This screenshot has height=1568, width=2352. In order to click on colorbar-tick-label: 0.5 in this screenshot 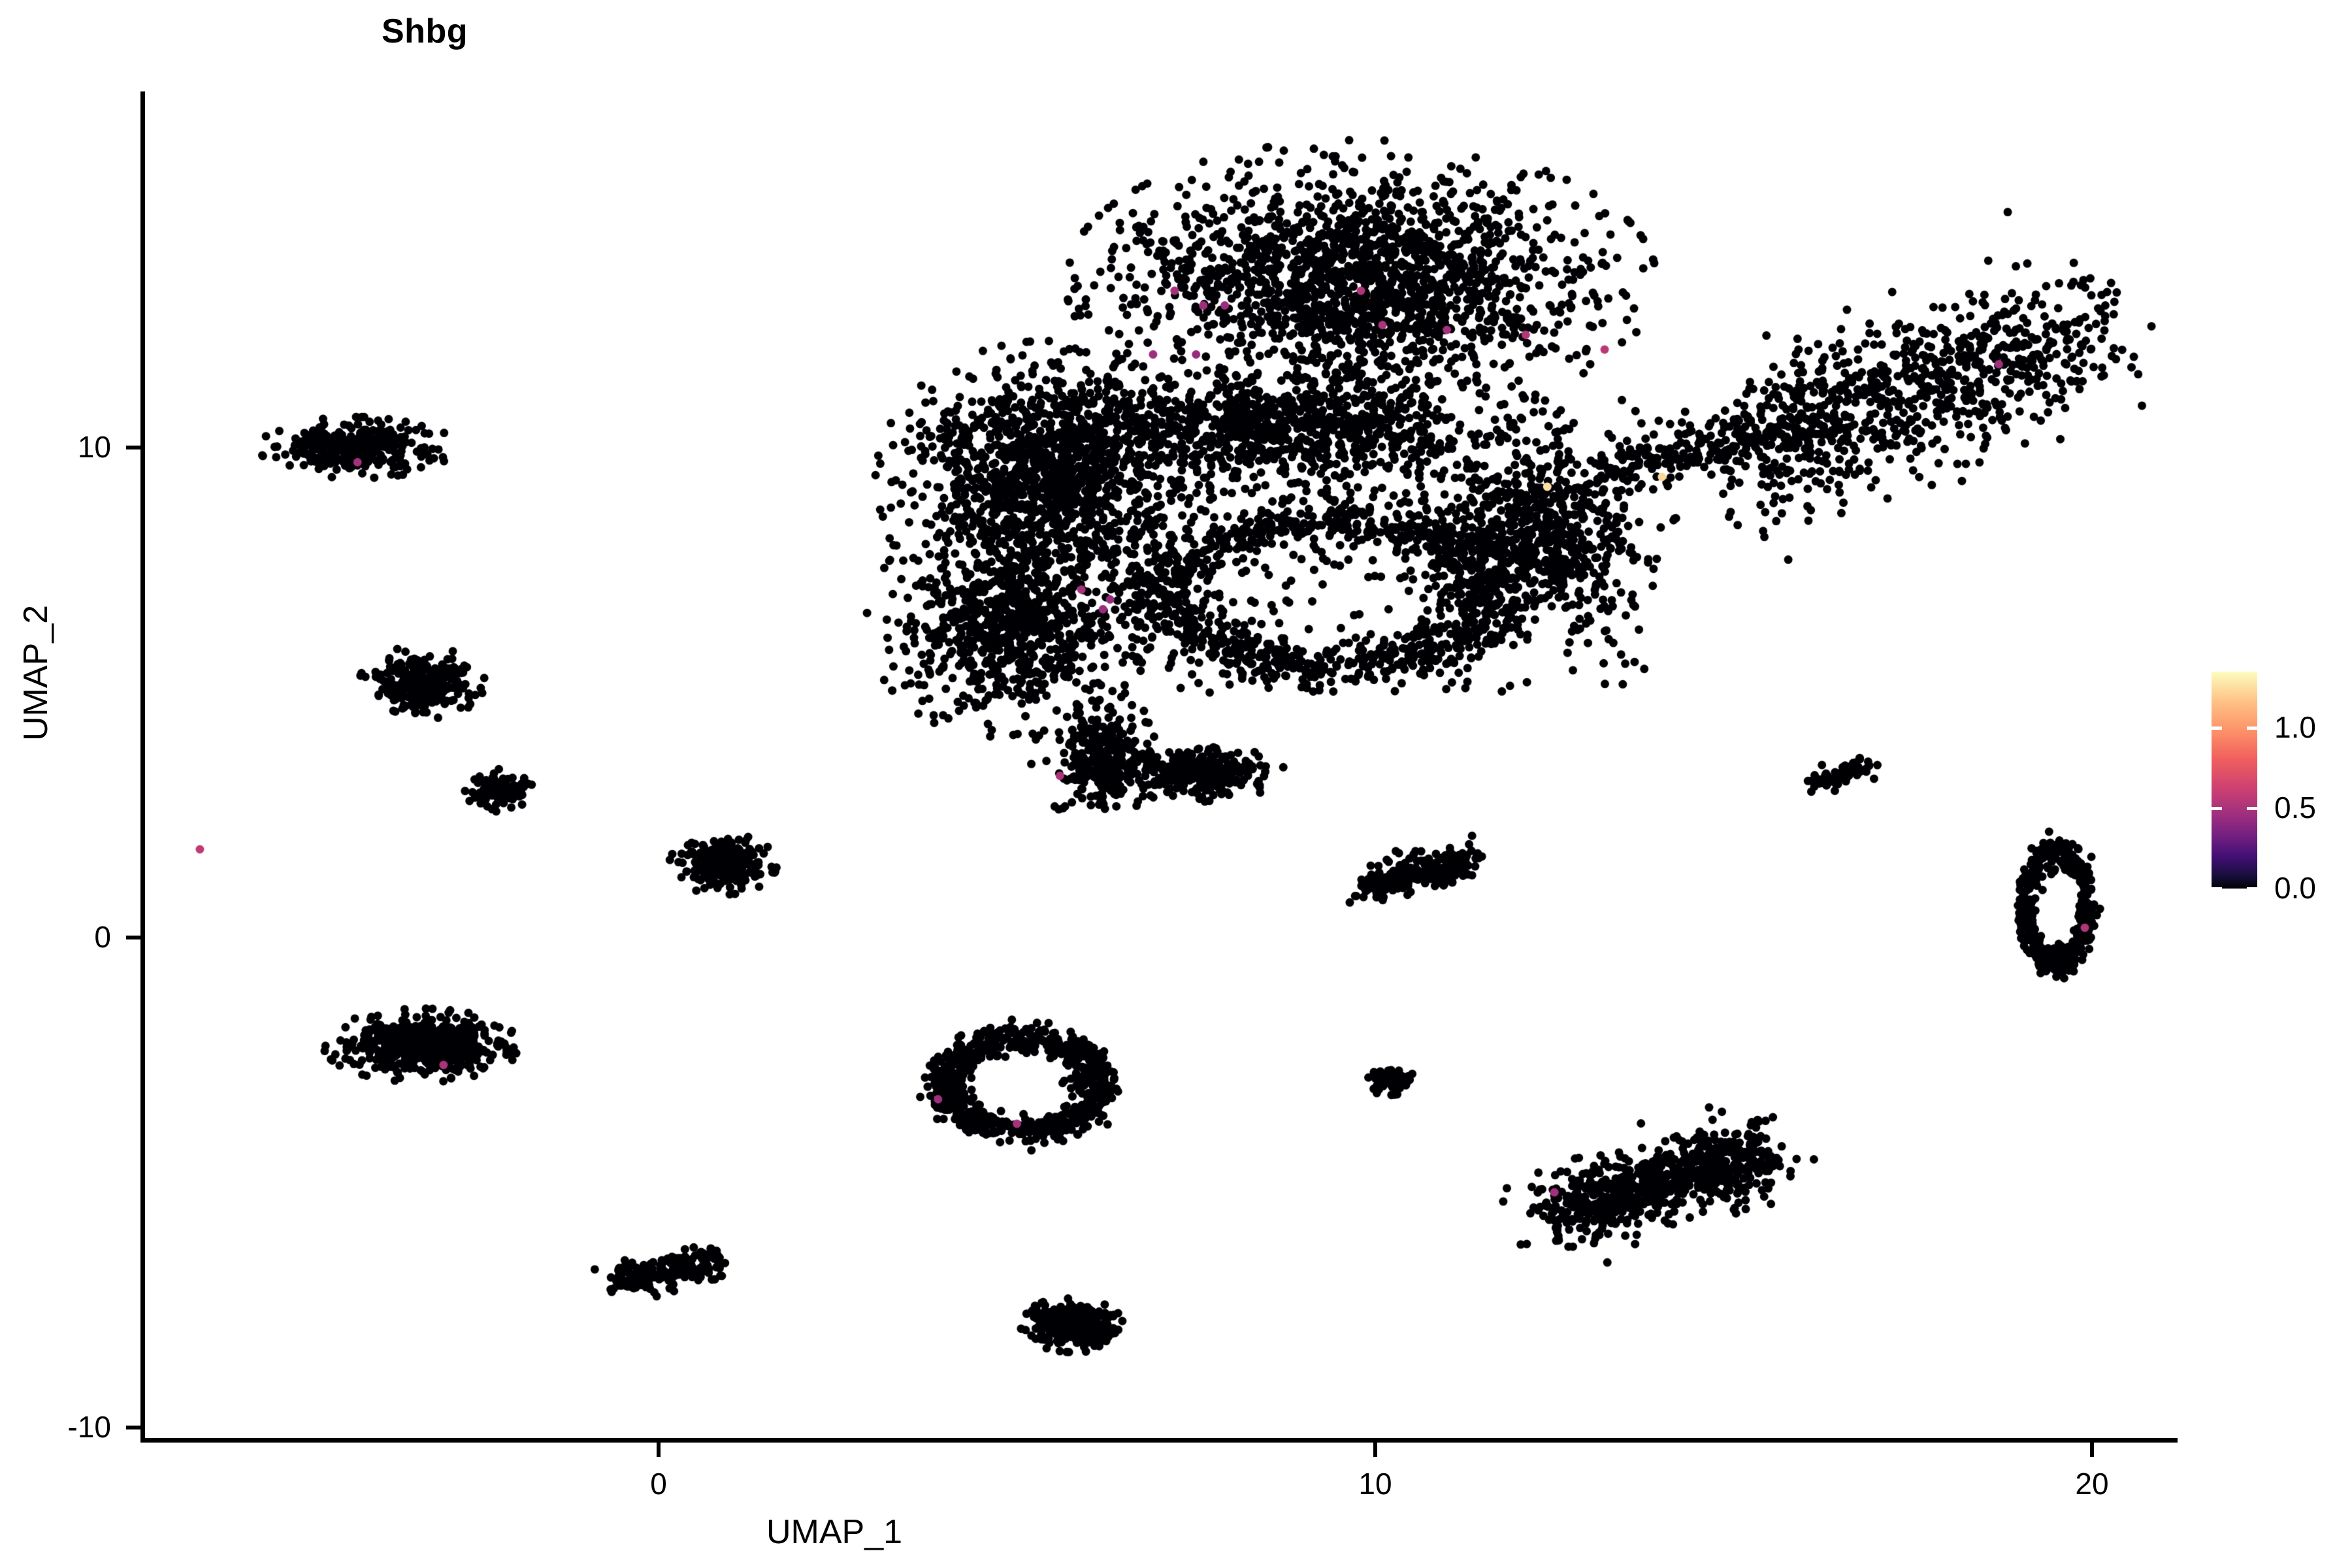, I will do `click(2295, 808)`.